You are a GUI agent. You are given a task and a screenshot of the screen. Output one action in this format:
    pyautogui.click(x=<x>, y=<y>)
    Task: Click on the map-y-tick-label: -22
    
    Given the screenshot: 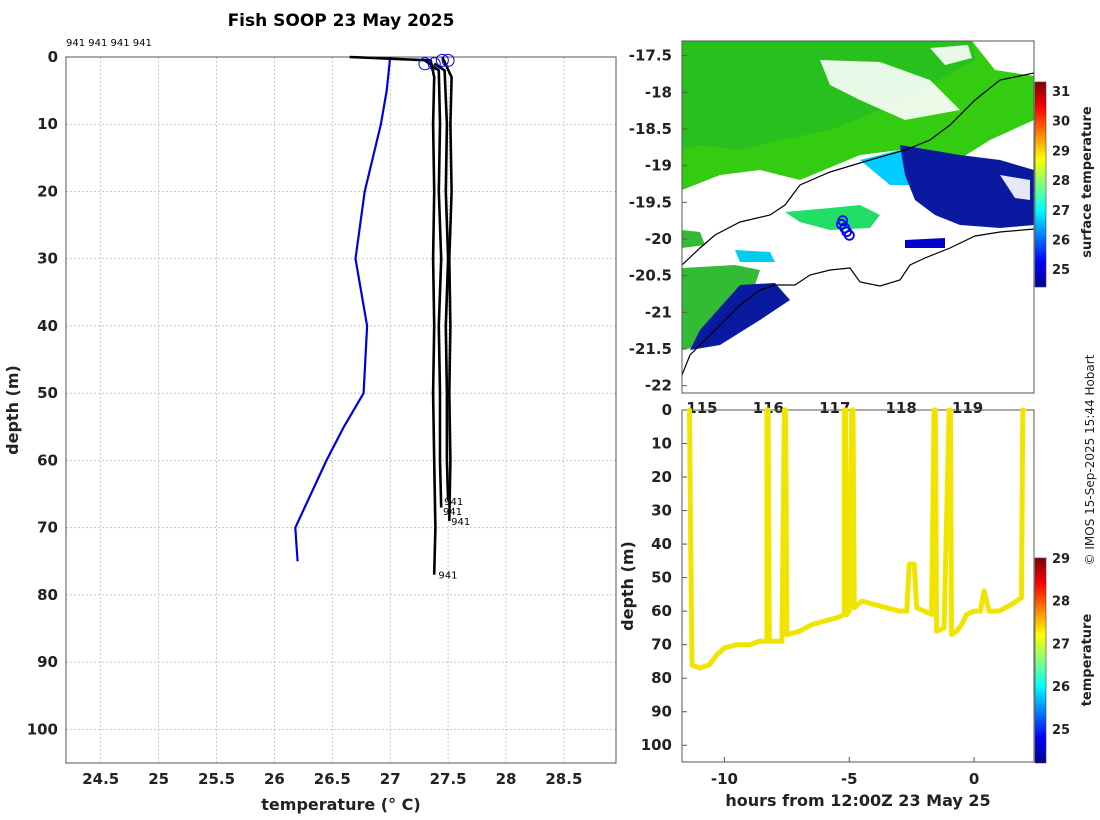 What is the action you would take?
    pyautogui.click(x=658, y=386)
    